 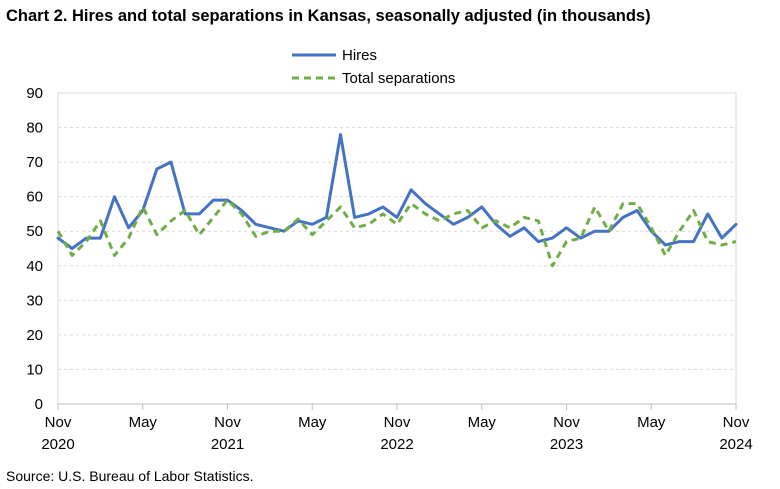 What do you see at coordinates (34, 266) in the screenshot?
I see `y-tick-label: 40` at bounding box center [34, 266].